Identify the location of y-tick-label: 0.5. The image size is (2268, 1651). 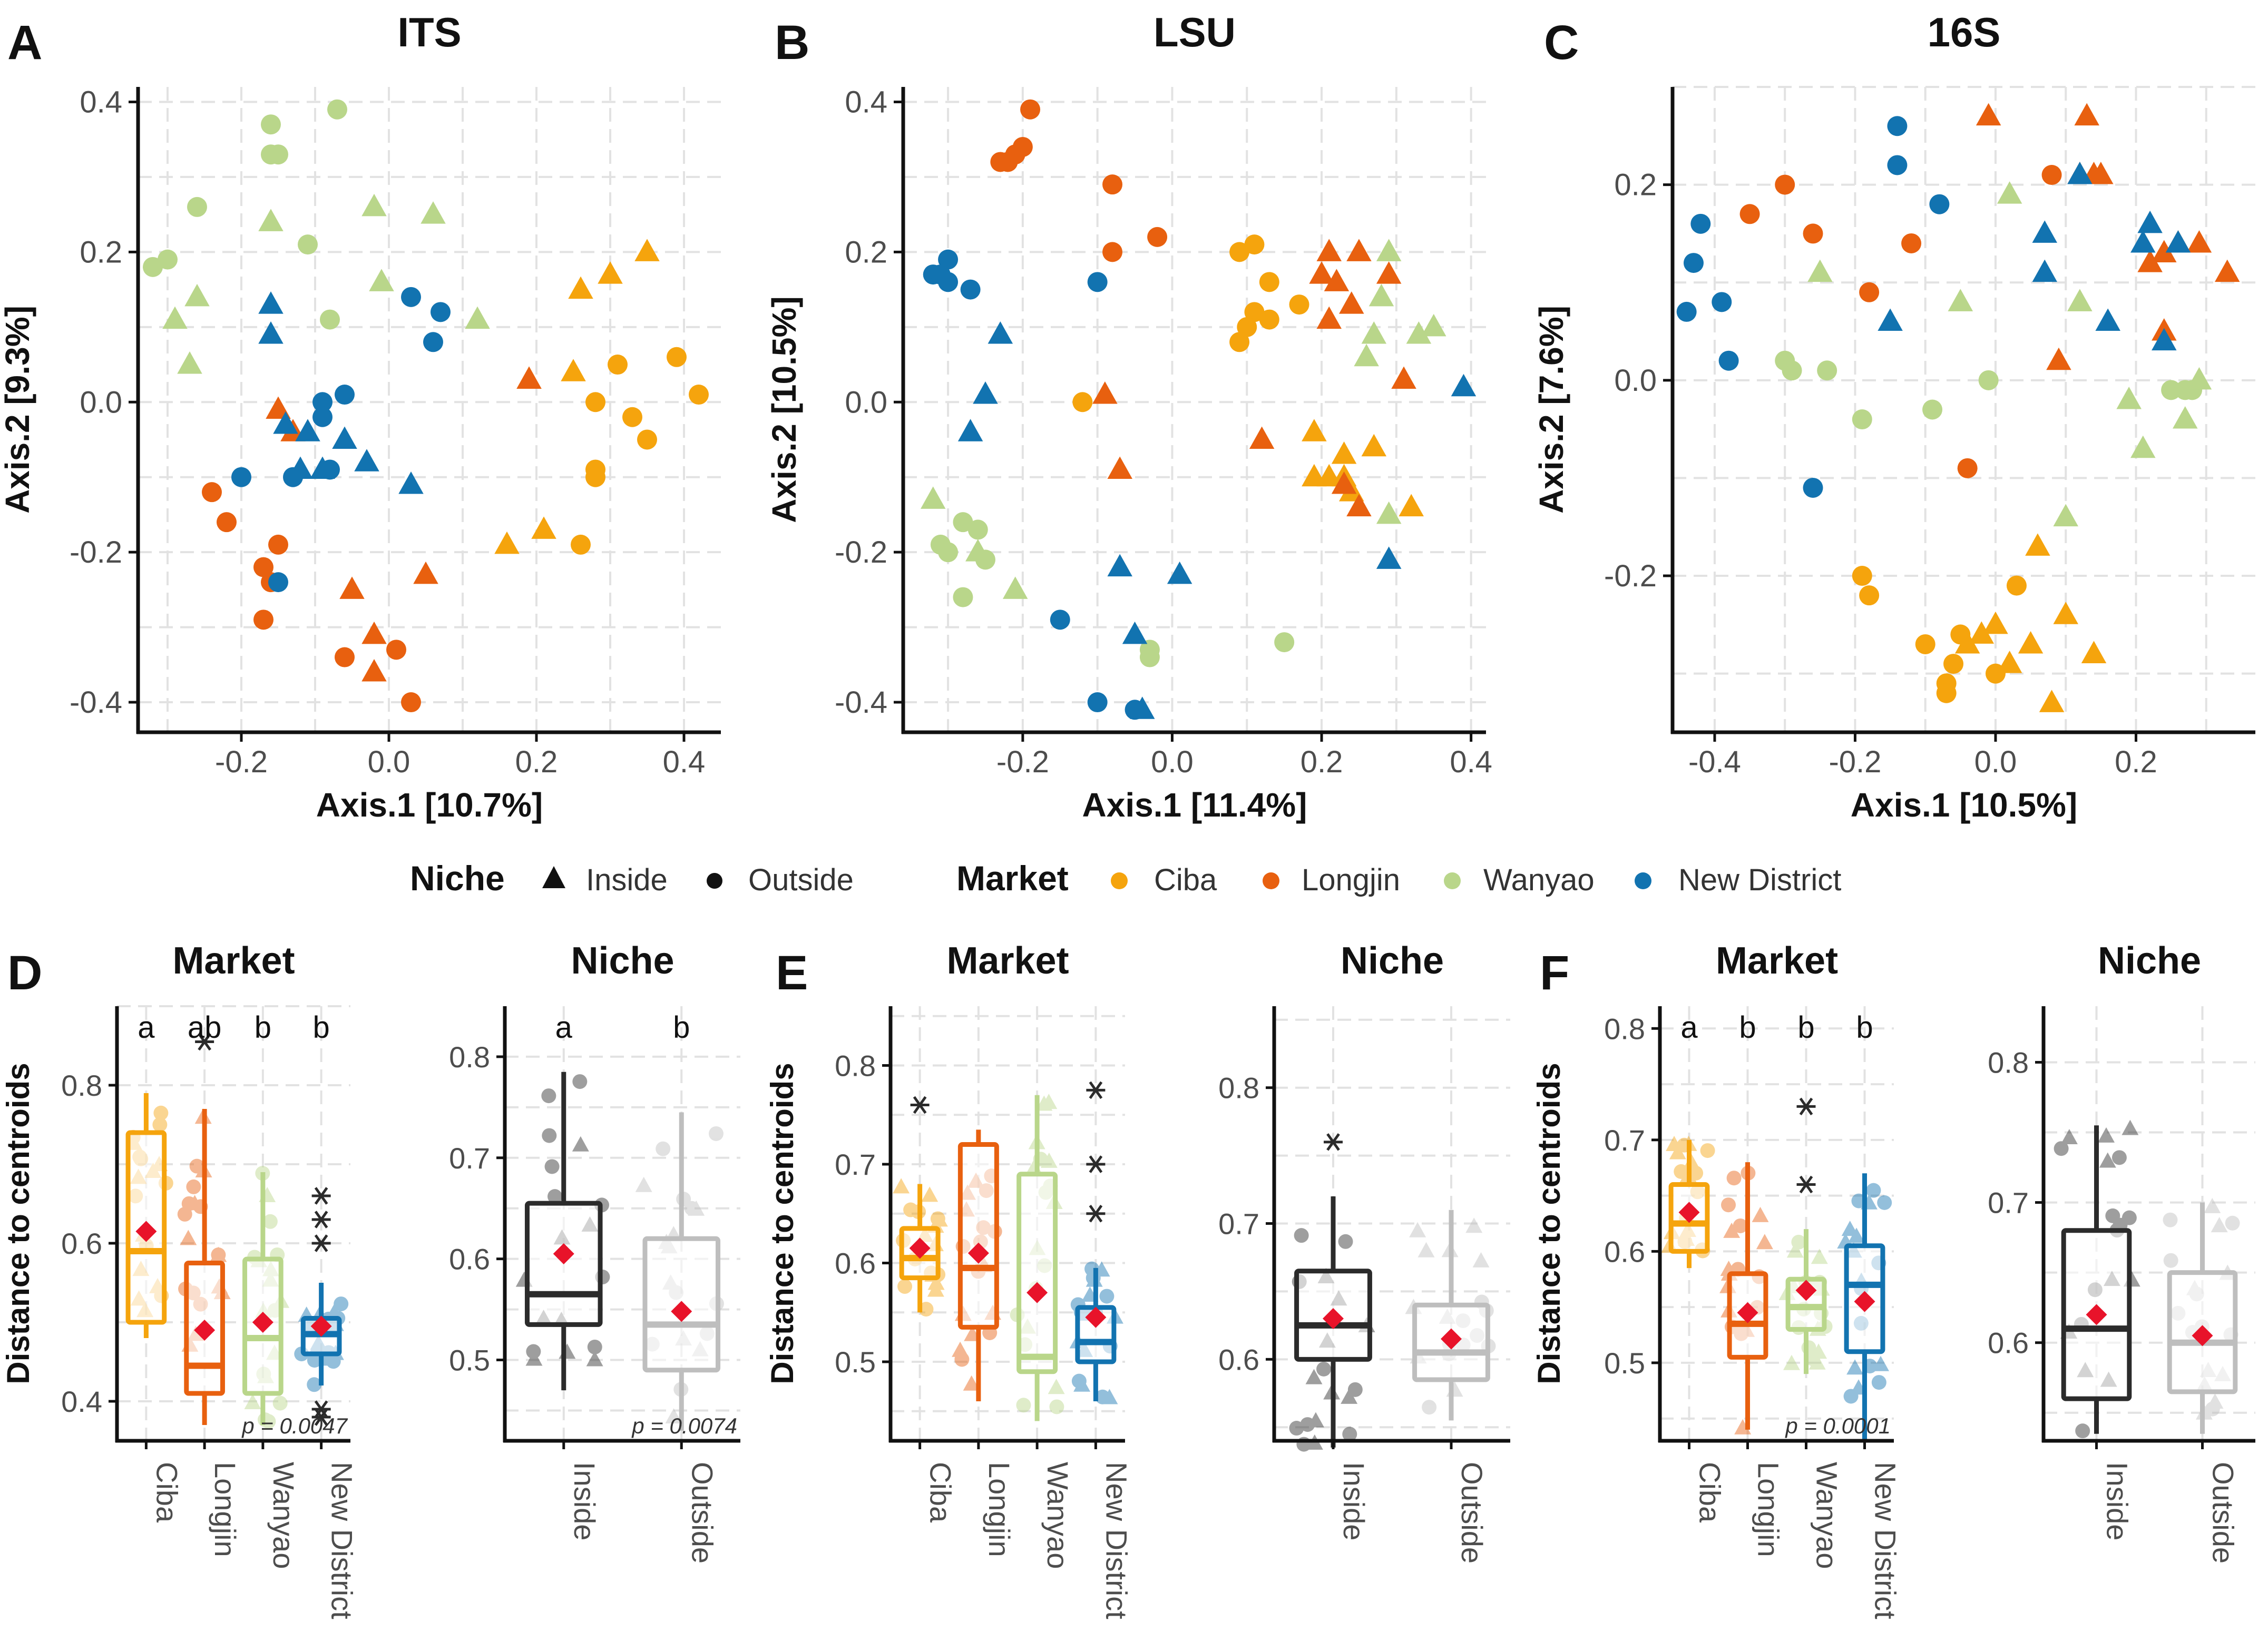
(855, 1362).